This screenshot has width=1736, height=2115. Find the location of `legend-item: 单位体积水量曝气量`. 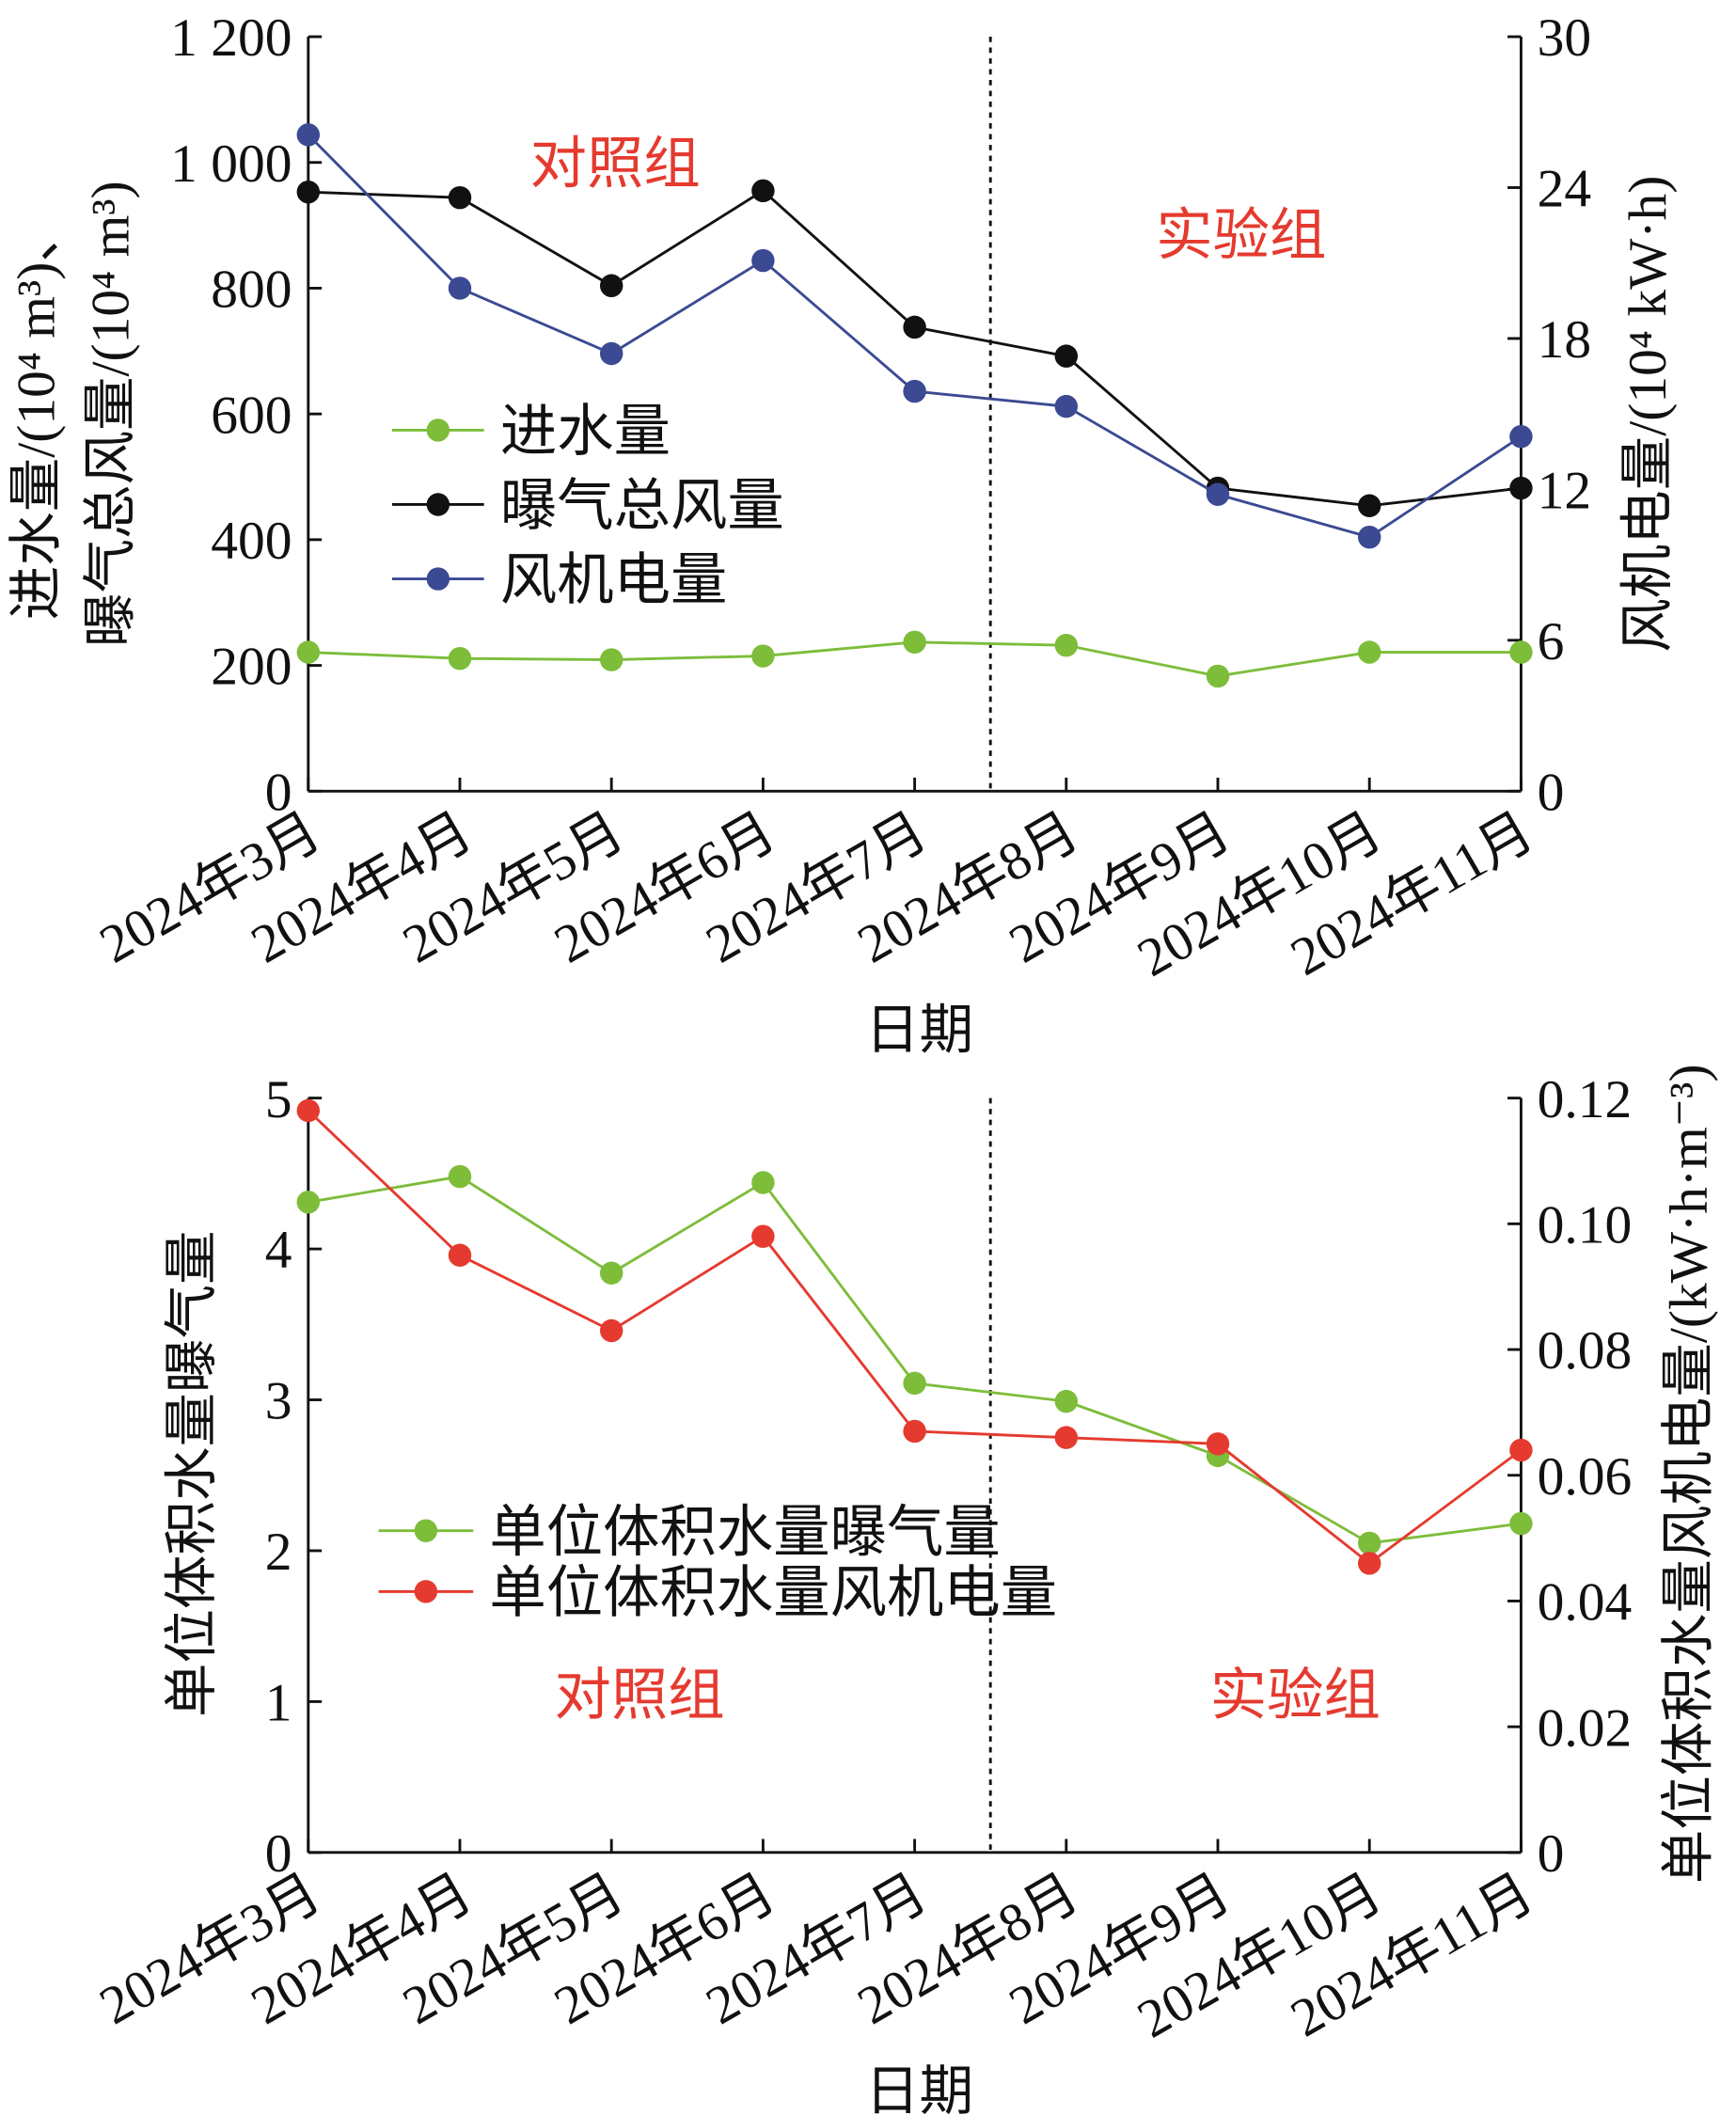

legend-item: 单位体积水量曝气量 is located at coordinates (689, 1532).